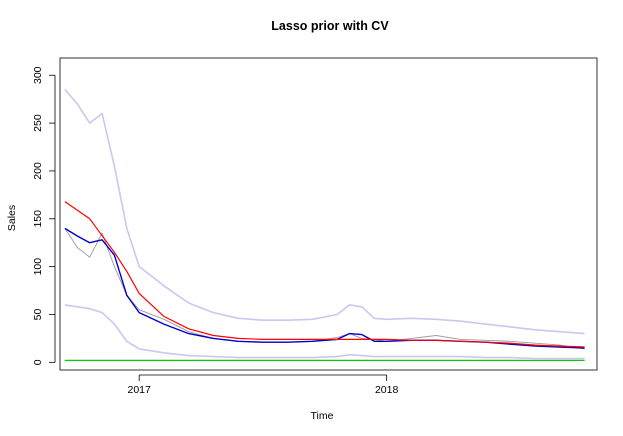 Image resolution: width=623 pixels, height=436 pixels. What do you see at coordinates (38, 267) in the screenshot?
I see `y-tick-label: 100` at bounding box center [38, 267].